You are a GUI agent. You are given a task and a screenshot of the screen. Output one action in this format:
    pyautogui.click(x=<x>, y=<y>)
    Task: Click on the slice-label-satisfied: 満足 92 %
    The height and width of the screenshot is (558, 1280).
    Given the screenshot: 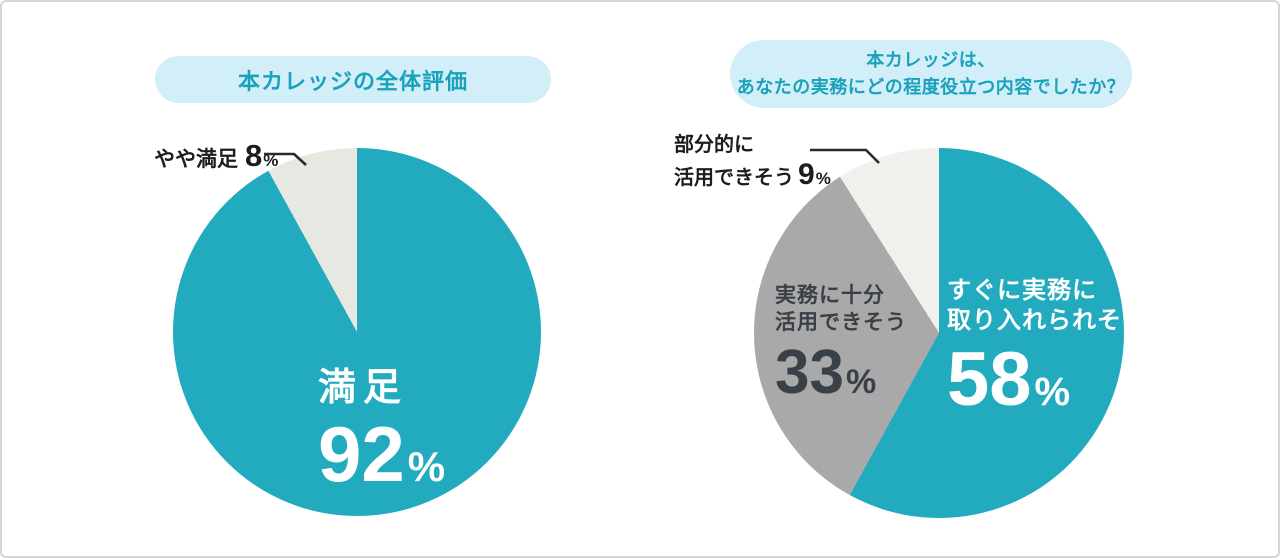 What is the action you would take?
    pyautogui.click(x=382, y=427)
    